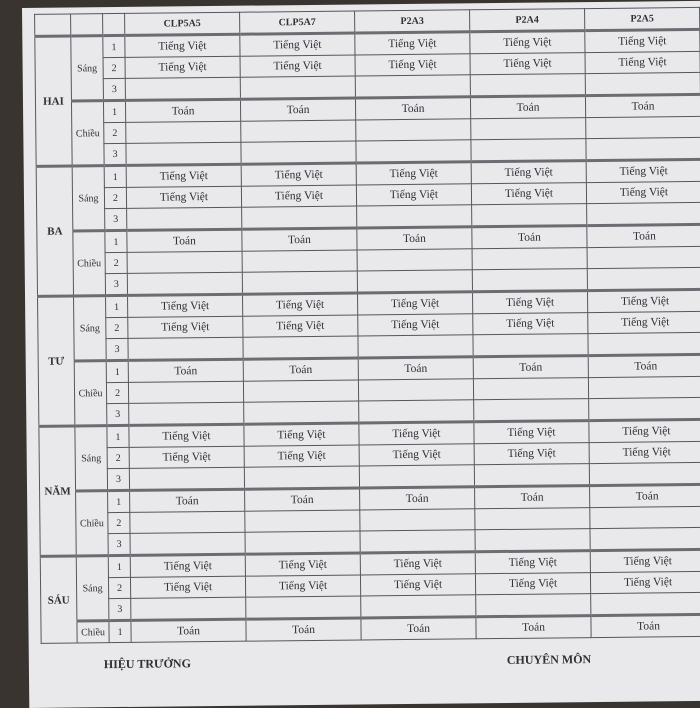 The image size is (700, 708). I want to click on column-header: P2A4, so click(527, 20).